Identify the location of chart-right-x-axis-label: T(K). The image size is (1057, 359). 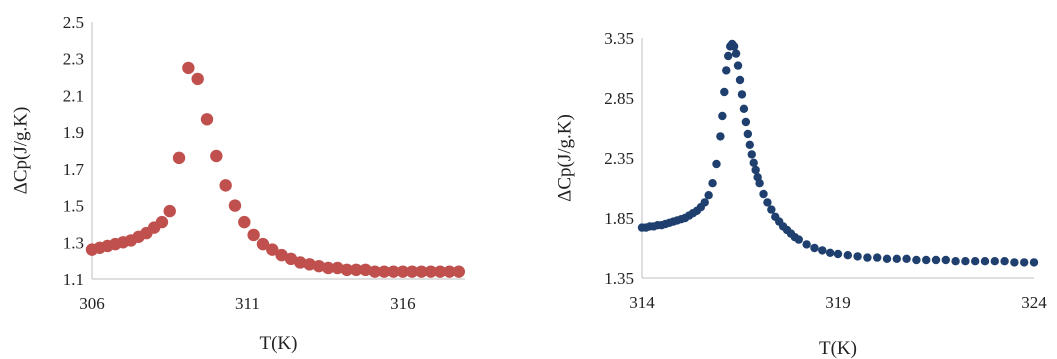
(838, 348).